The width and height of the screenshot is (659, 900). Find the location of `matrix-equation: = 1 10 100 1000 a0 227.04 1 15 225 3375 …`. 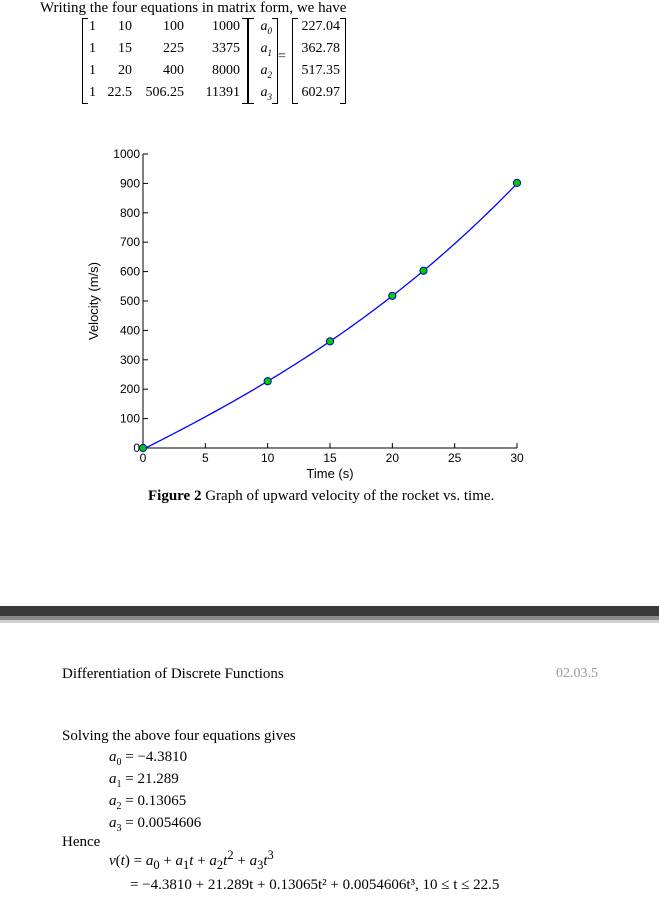

matrix-equation: = 1 10 100 1000 a0 227.04 1 15 225 3375 … is located at coordinates (217, 60).